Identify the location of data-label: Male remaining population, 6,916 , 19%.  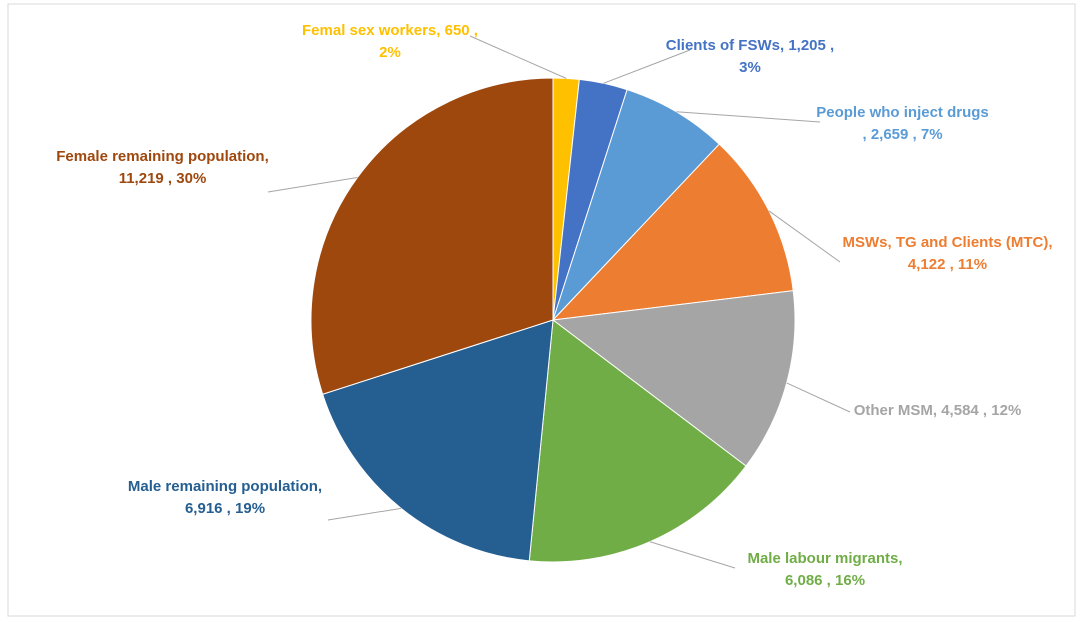
(225, 498).